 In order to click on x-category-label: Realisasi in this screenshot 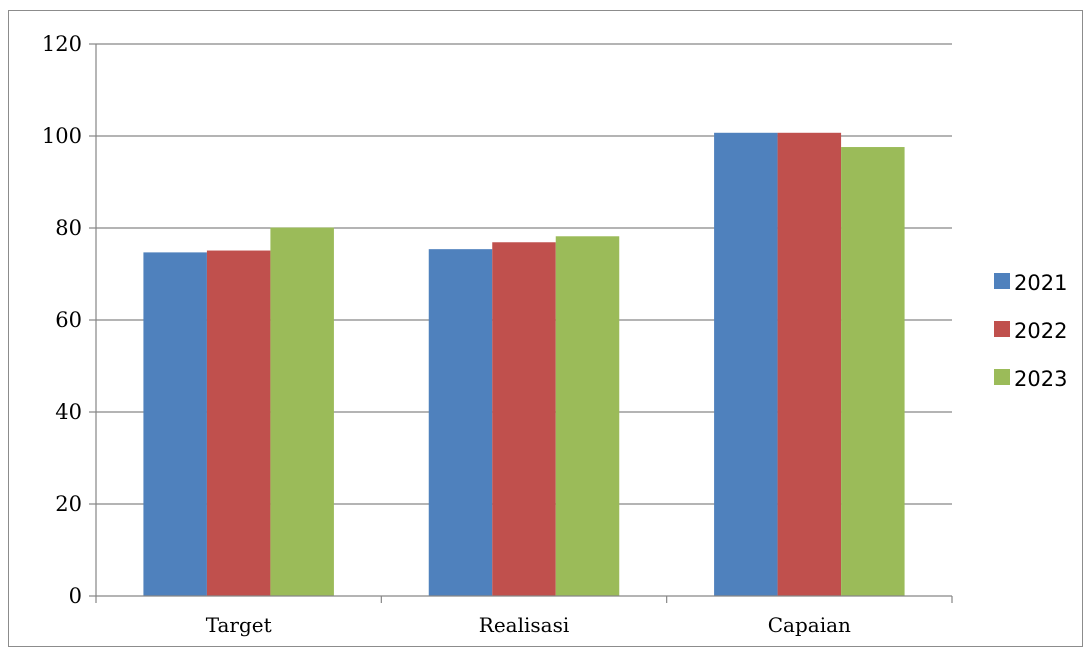, I will do `click(524, 625)`.